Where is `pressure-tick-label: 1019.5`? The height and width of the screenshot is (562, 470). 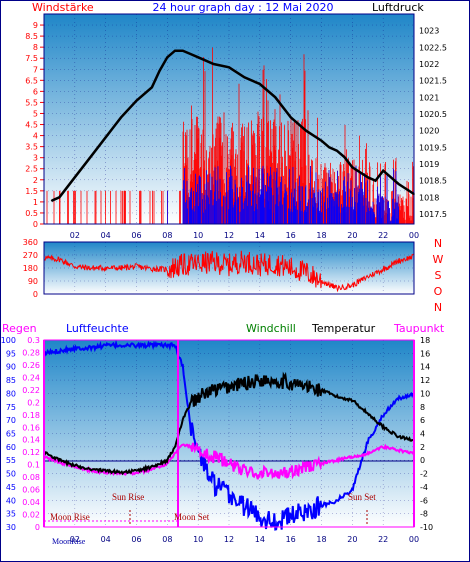 pressure-tick-label: 1019.5 is located at coordinates (433, 147).